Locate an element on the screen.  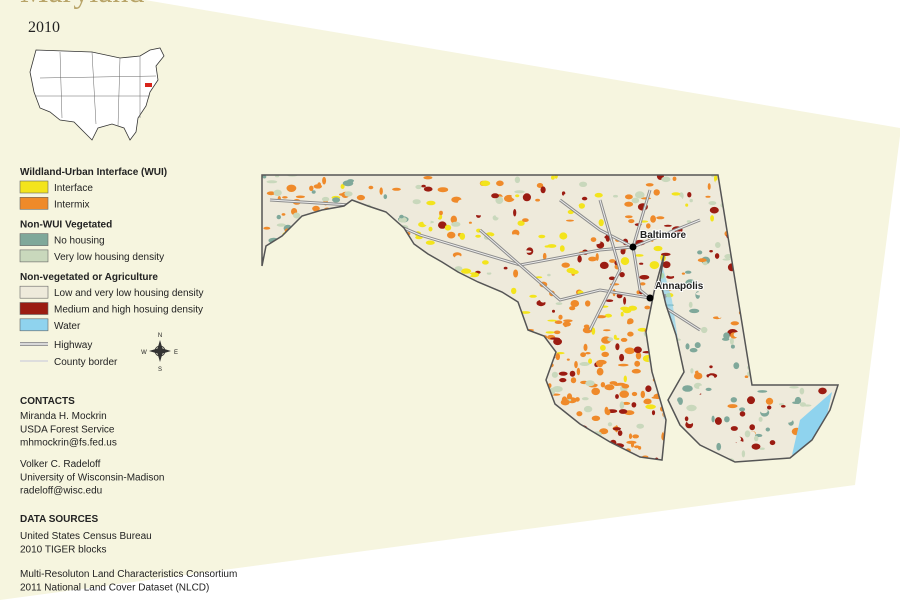
maryland-highlight is located at coordinates (148, 85).